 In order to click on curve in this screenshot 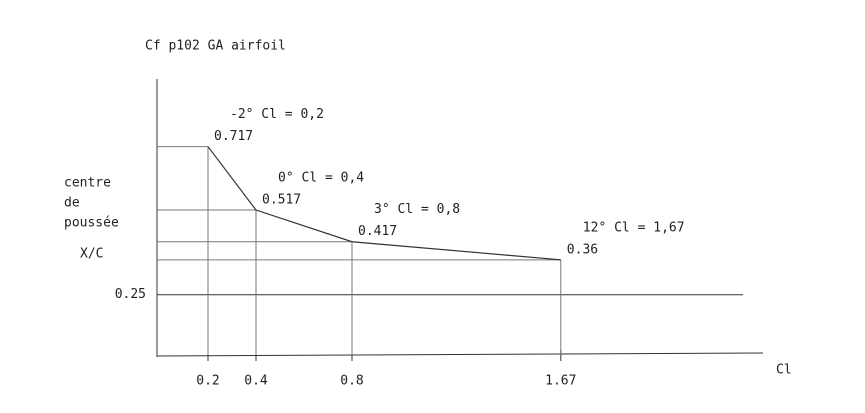, I will do `click(384, 203)`.